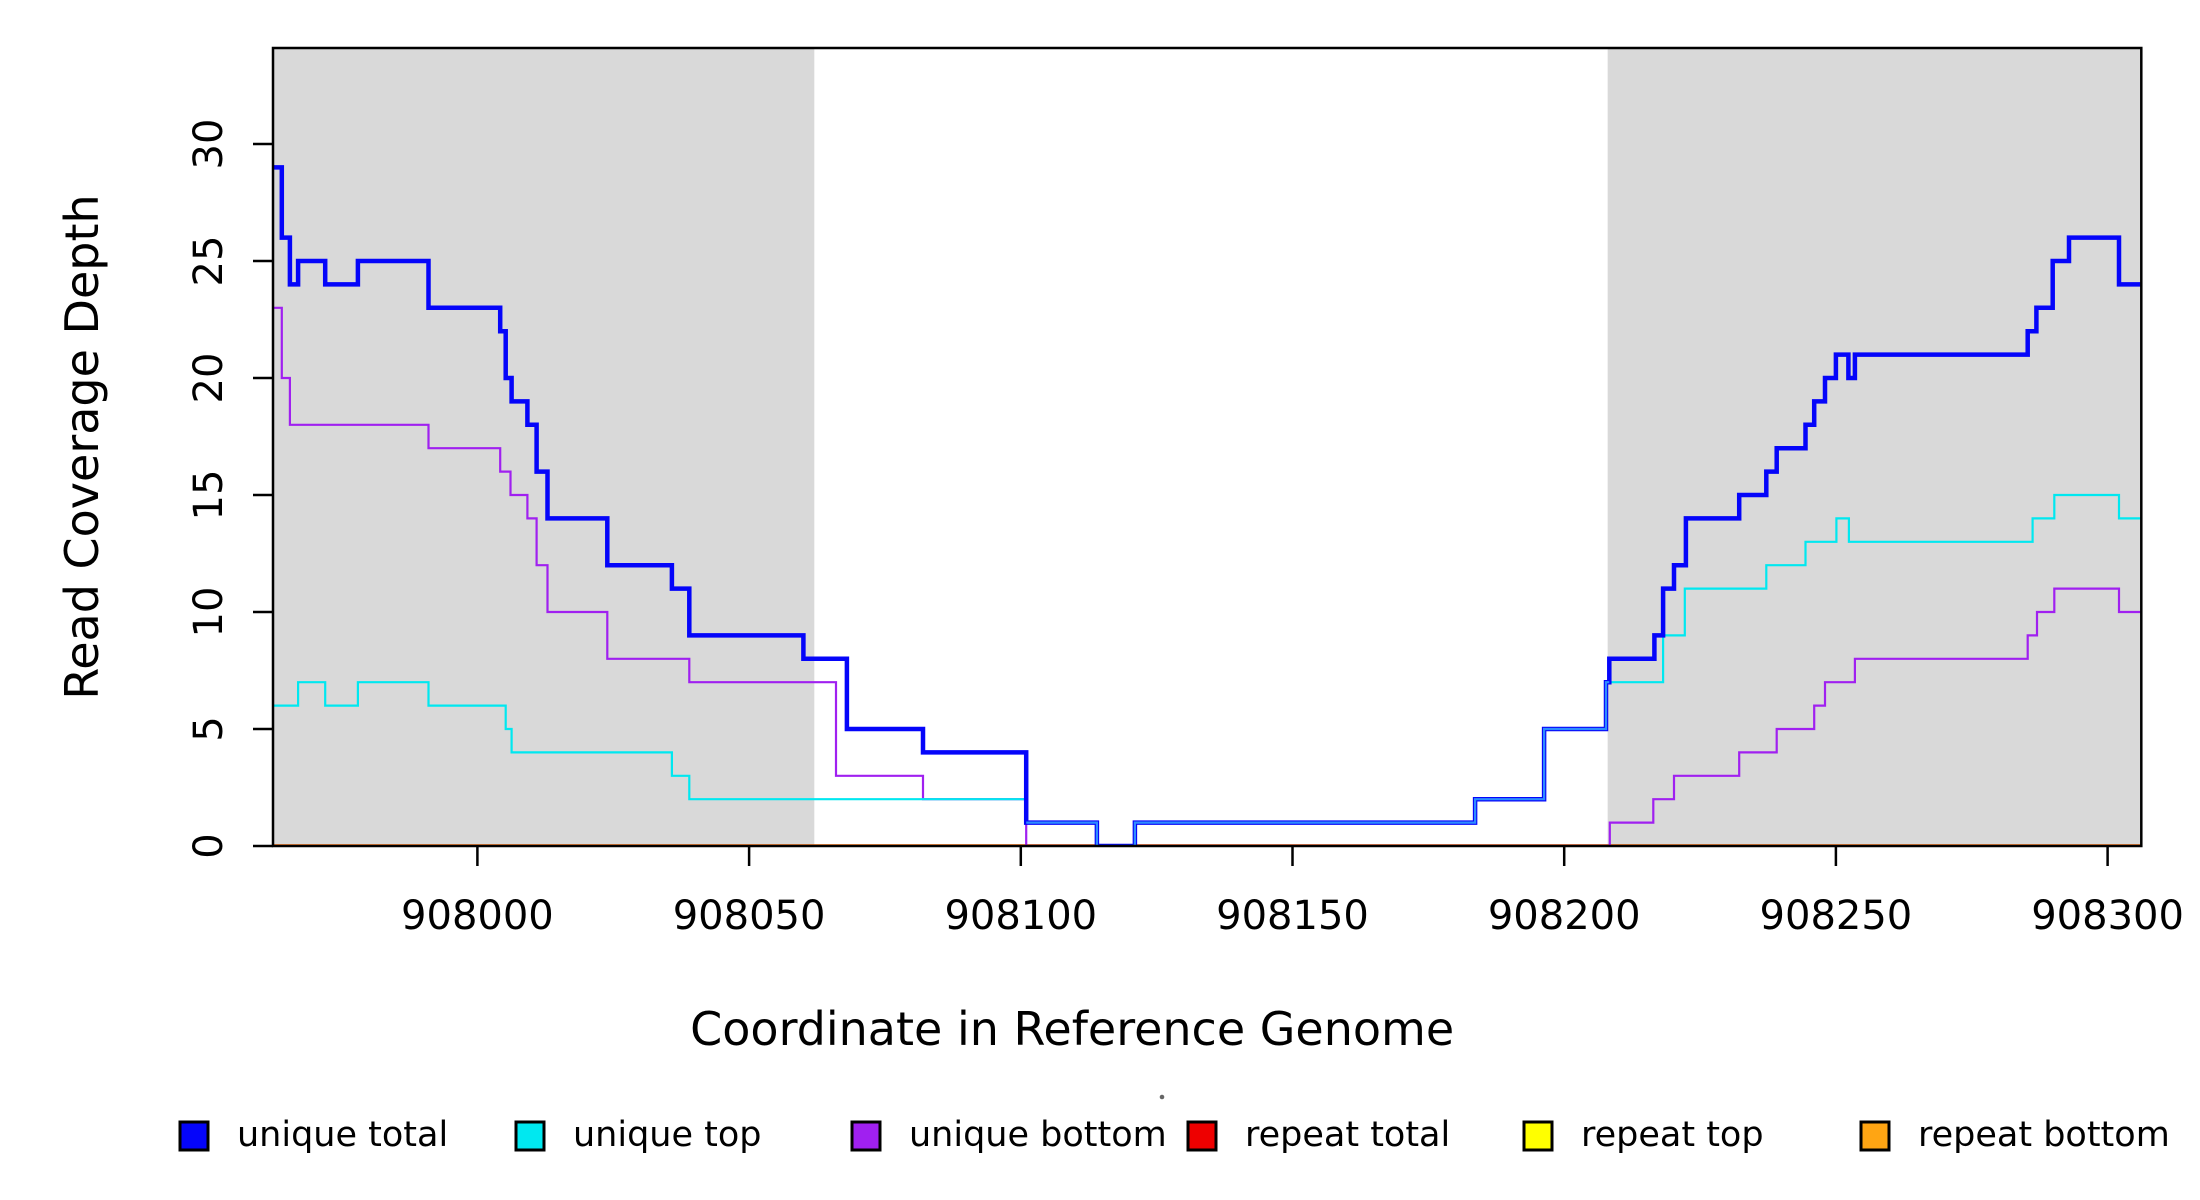 Image resolution: width=2200 pixels, height=1200 pixels. What do you see at coordinates (209, 261) in the screenshot?
I see `y-tick-label-25: 25` at bounding box center [209, 261].